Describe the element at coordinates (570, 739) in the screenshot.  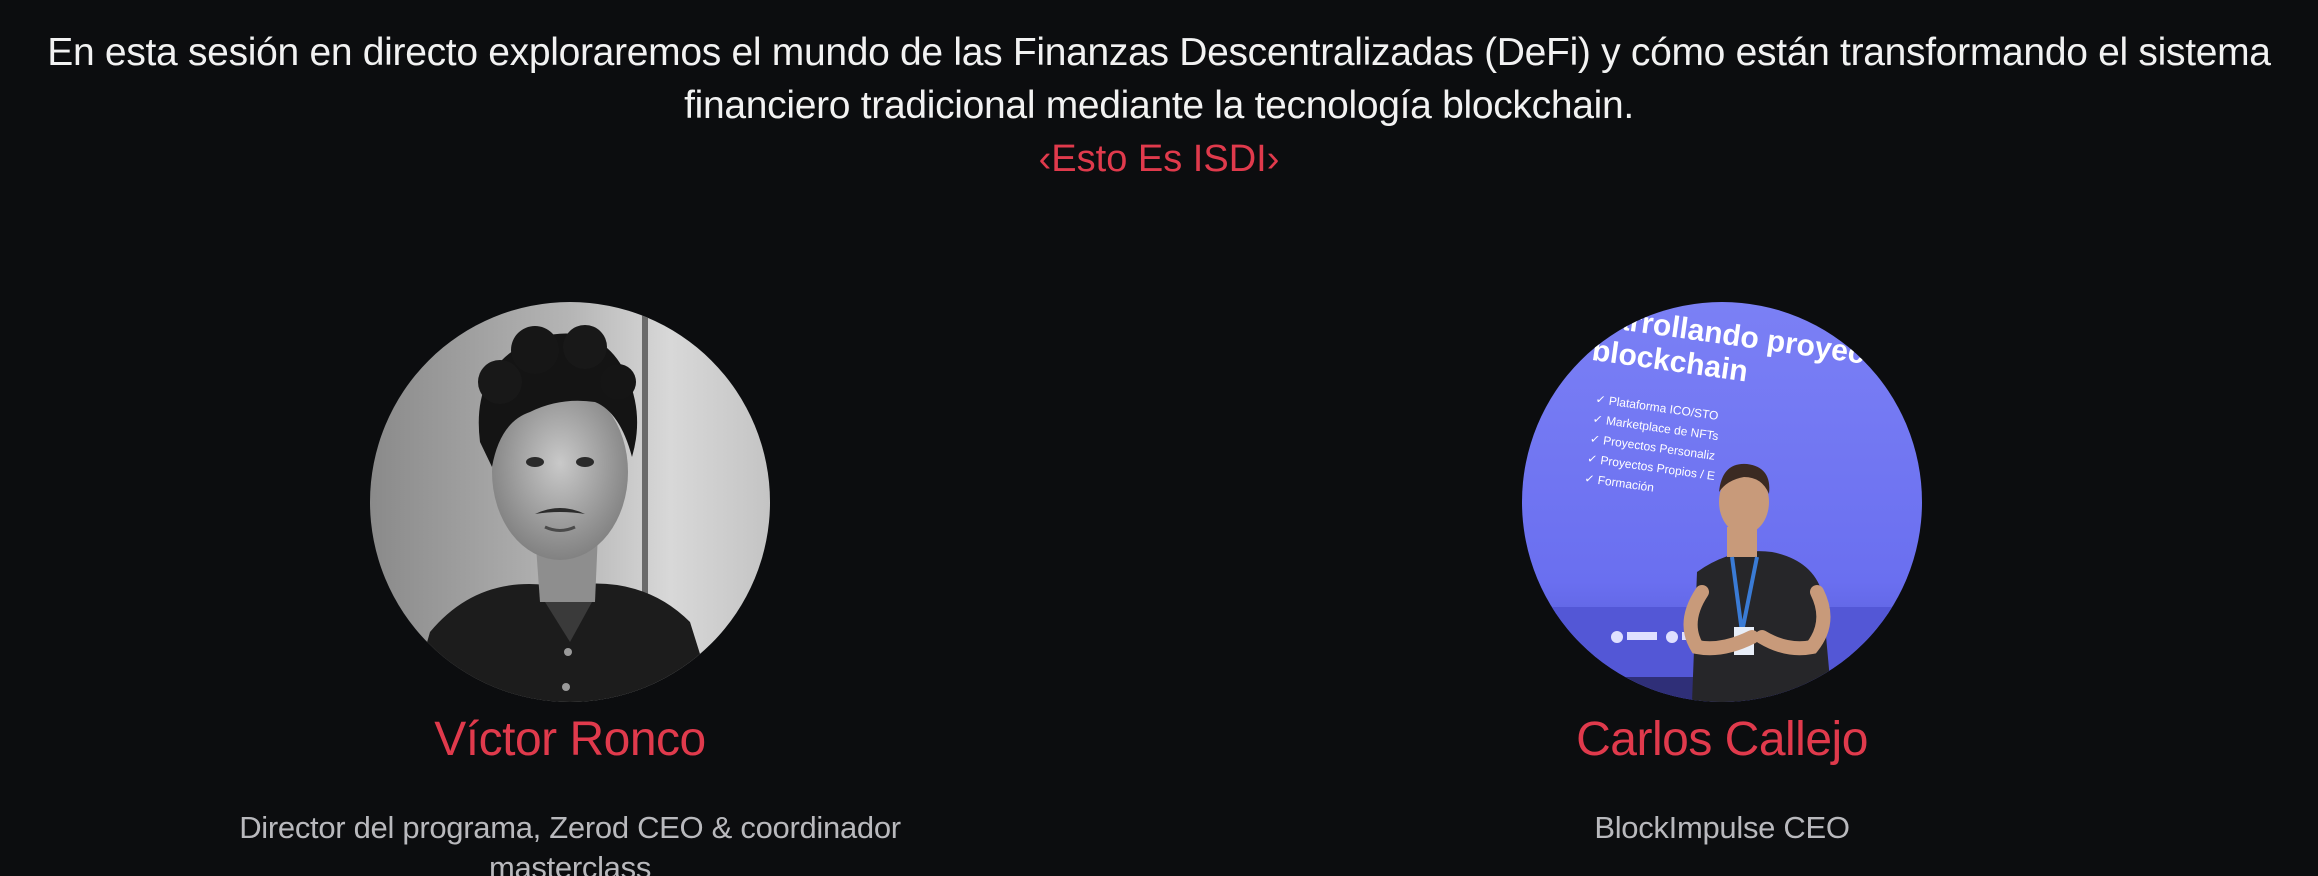
I see `speaker-name: Víctor Ronco` at that location.